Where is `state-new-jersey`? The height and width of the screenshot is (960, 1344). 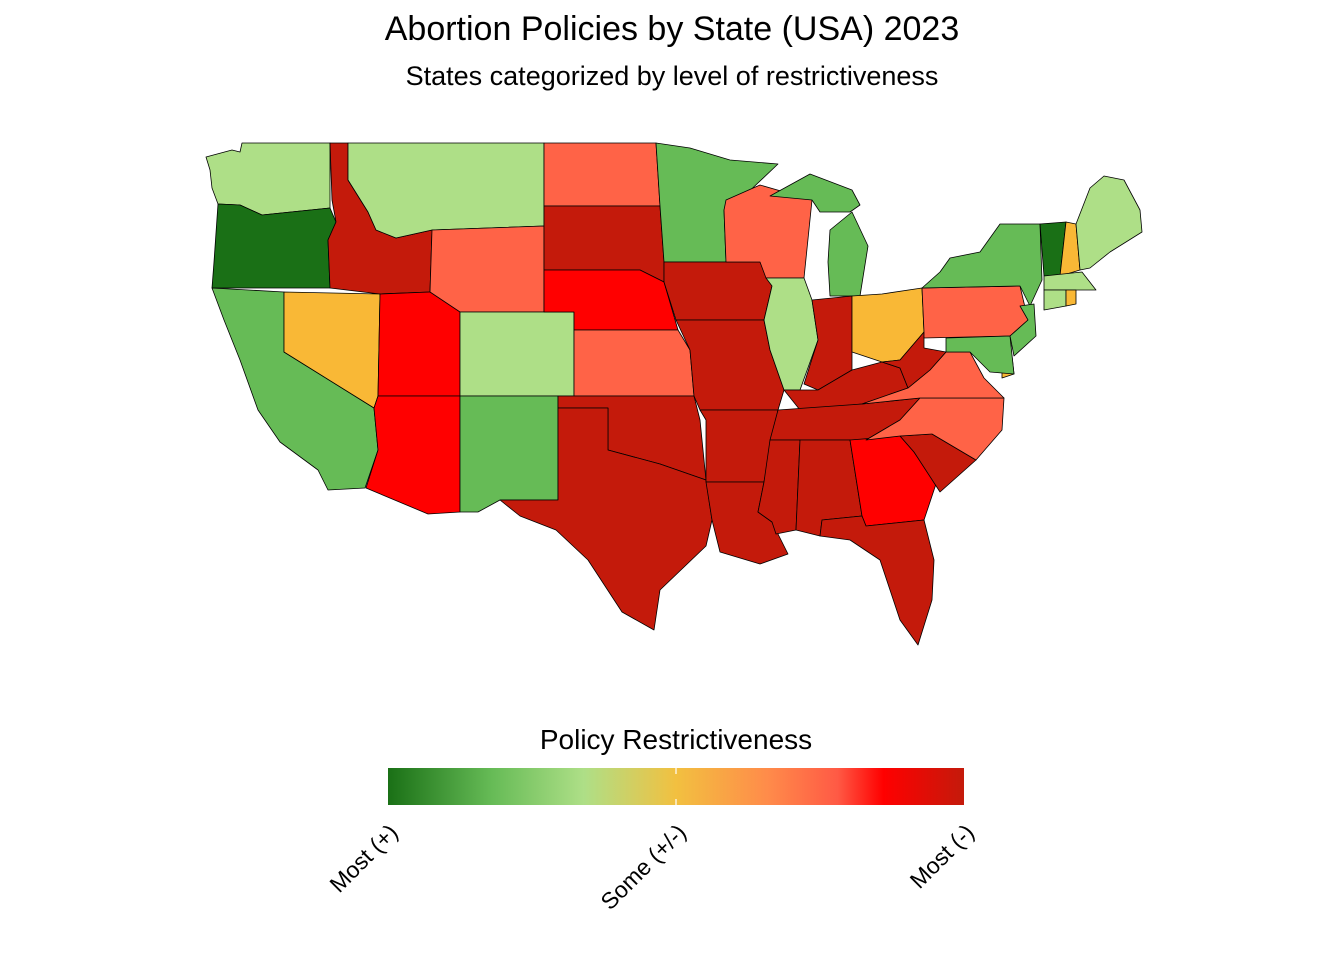 state-new-jersey is located at coordinates (1023, 330).